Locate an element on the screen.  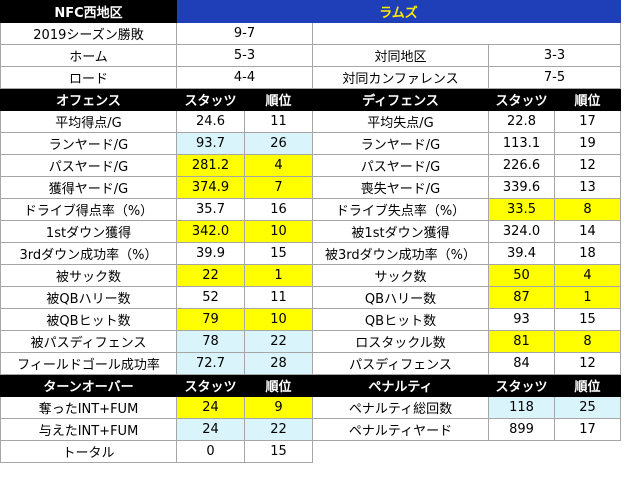
turnover-label: 与えたINT+FUM is located at coordinates (88, 429).